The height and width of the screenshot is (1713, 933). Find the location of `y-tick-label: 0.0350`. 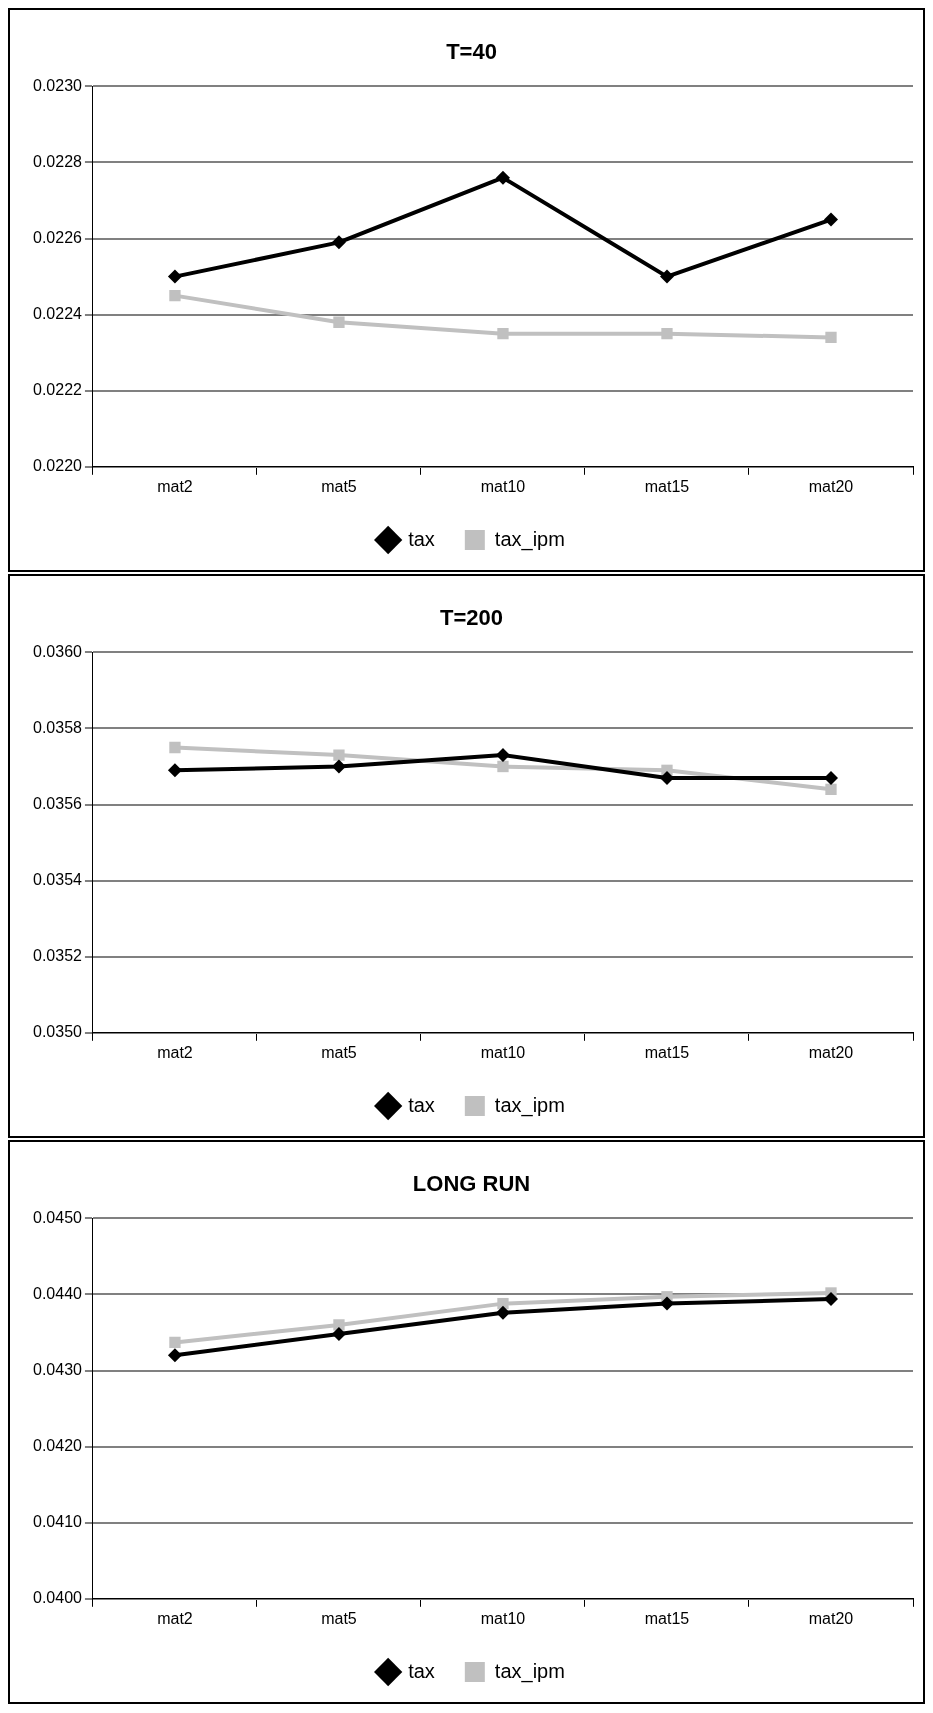

y-tick-label: 0.0350 is located at coordinates (58, 1032).